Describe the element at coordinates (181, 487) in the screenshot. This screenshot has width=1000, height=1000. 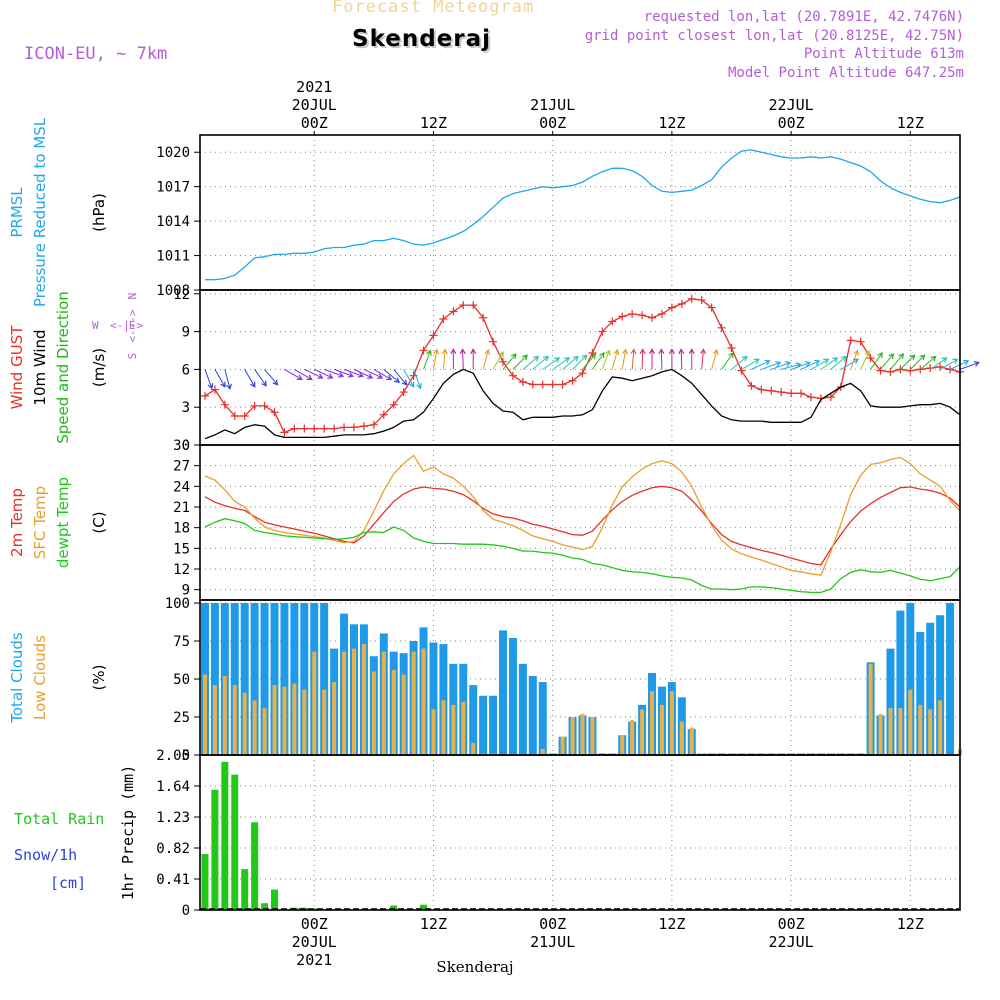
I see `y-tick-label: 24` at that location.